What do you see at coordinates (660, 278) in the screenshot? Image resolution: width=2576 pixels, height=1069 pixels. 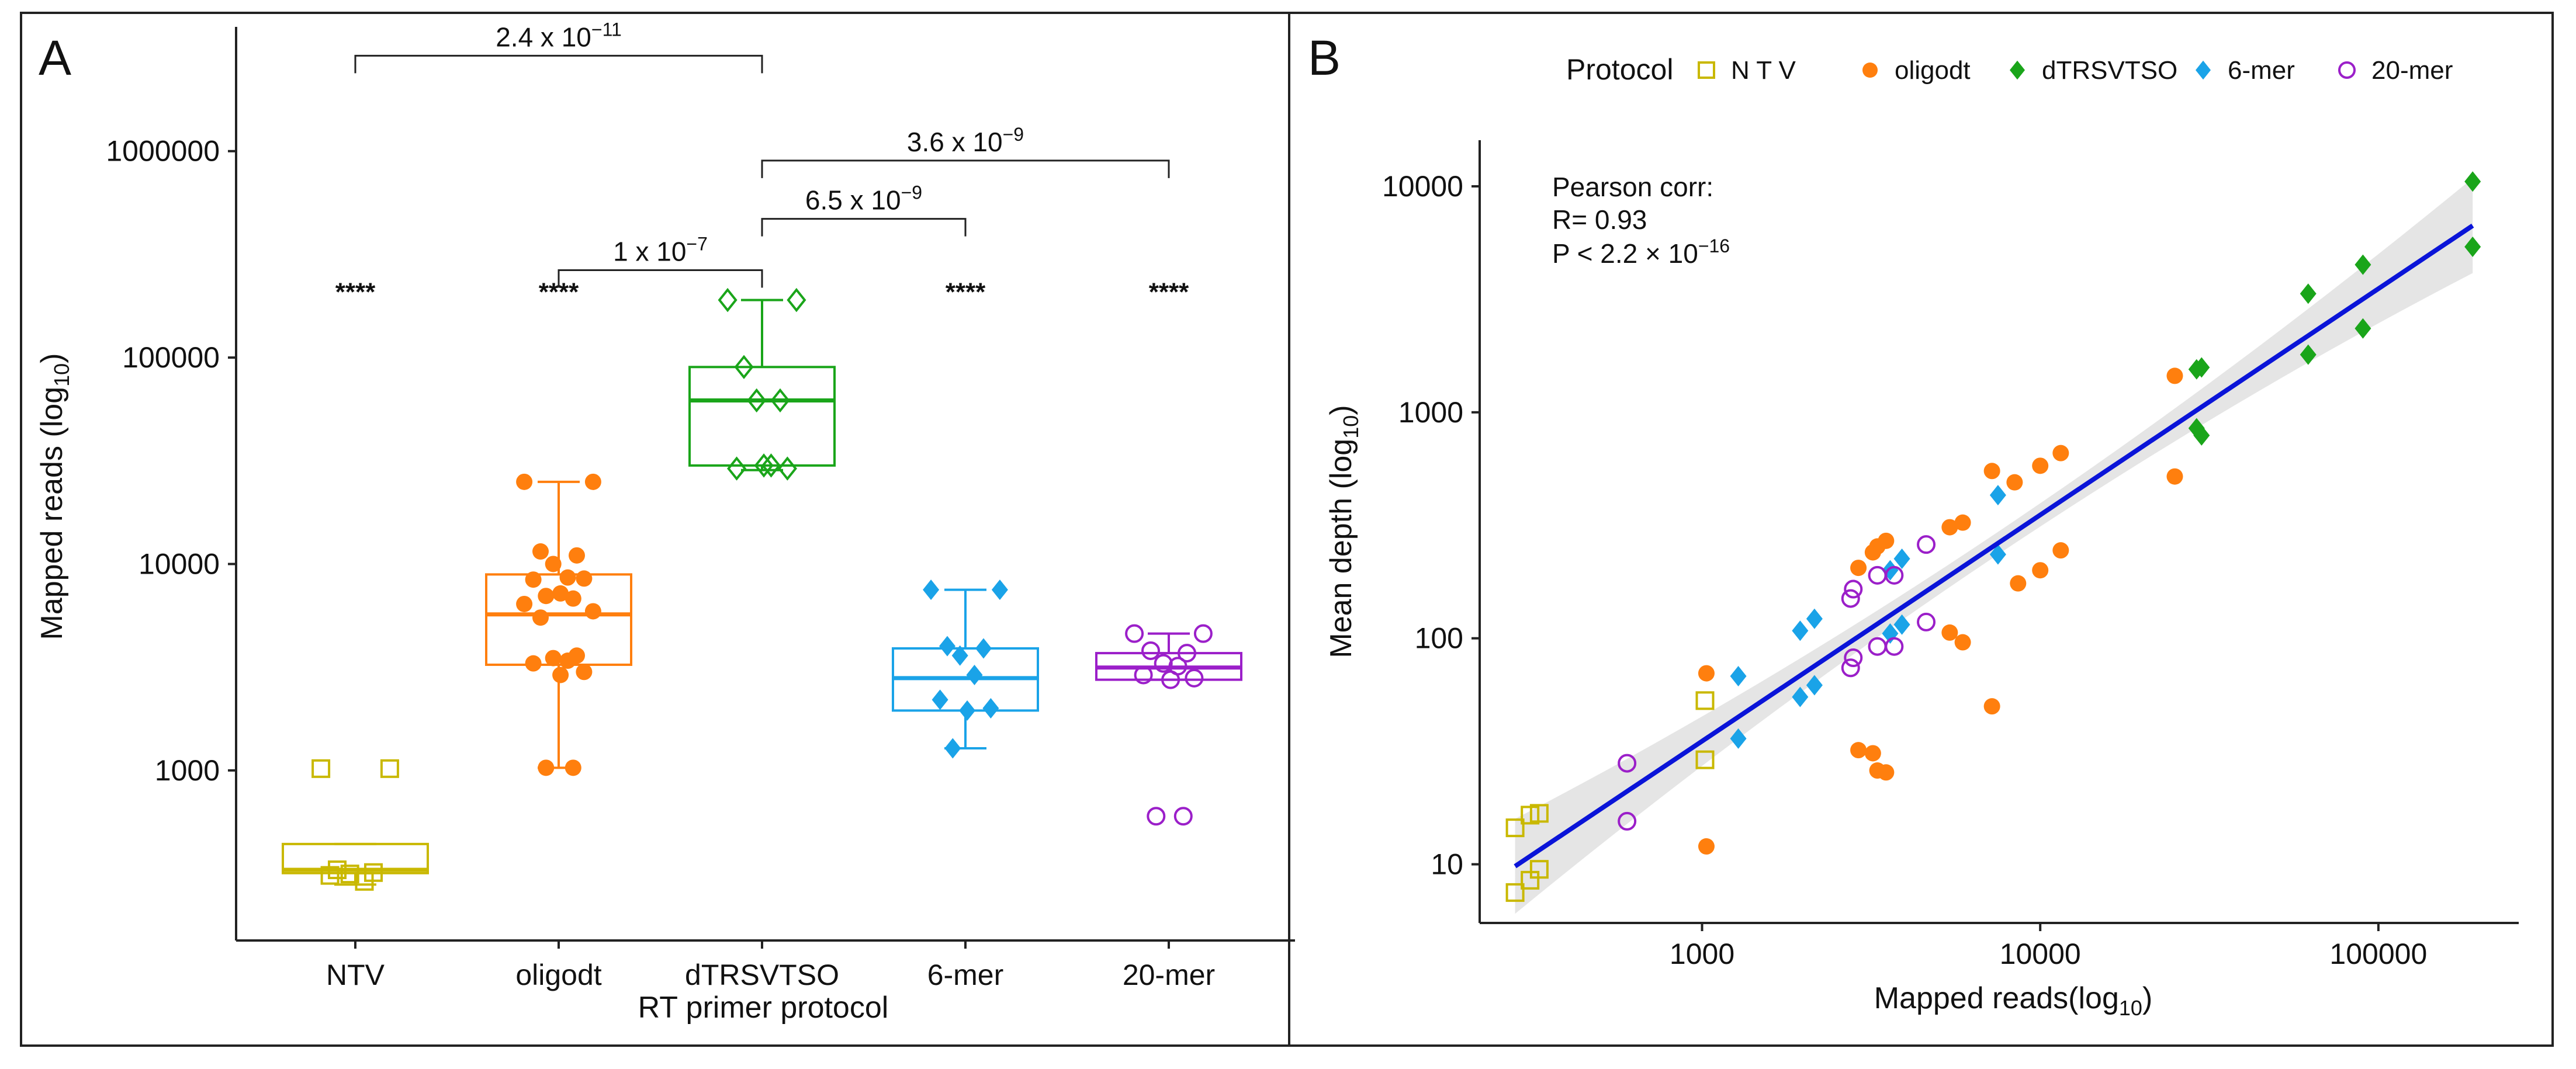 I see `bracket-line` at bounding box center [660, 278].